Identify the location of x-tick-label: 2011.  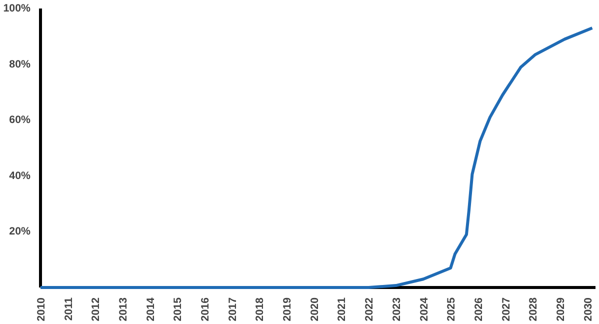
(68, 309).